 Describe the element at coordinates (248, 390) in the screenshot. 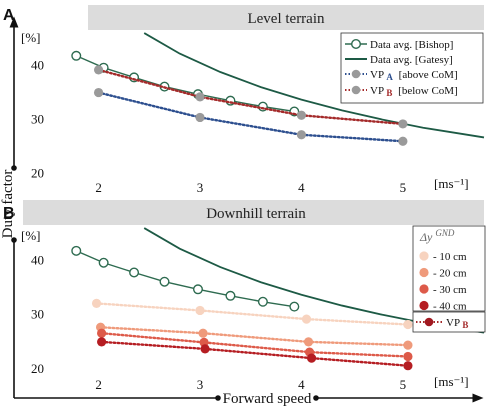

I see `x-axis-arrow` at that location.